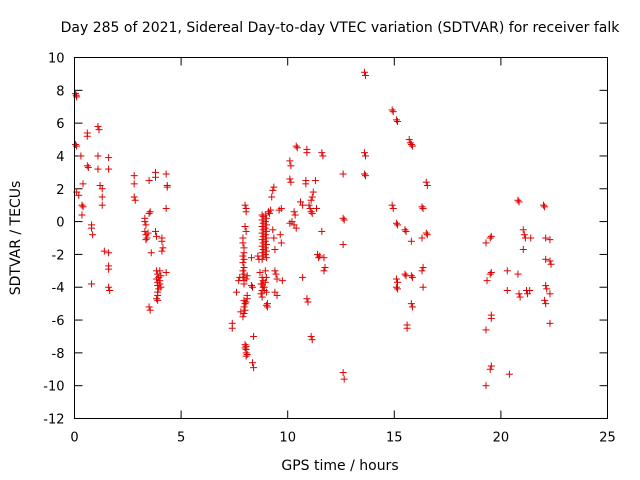 Image resolution: width=640 pixels, height=480 pixels. Describe the element at coordinates (181, 438) in the screenshot. I see `x-tick-label: 5` at that location.